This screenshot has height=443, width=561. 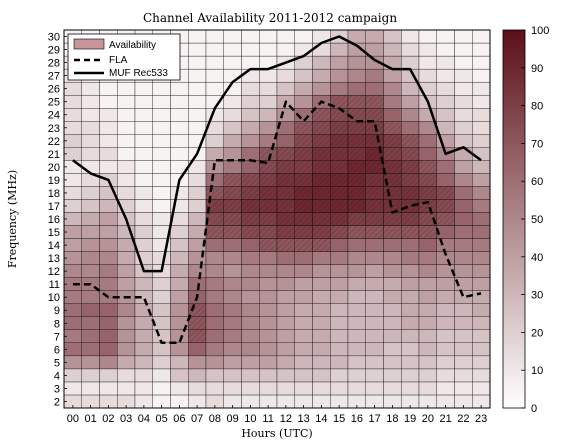 What do you see at coordinates (57, 402) in the screenshot?
I see `y-tick-label: 2` at bounding box center [57, 402].